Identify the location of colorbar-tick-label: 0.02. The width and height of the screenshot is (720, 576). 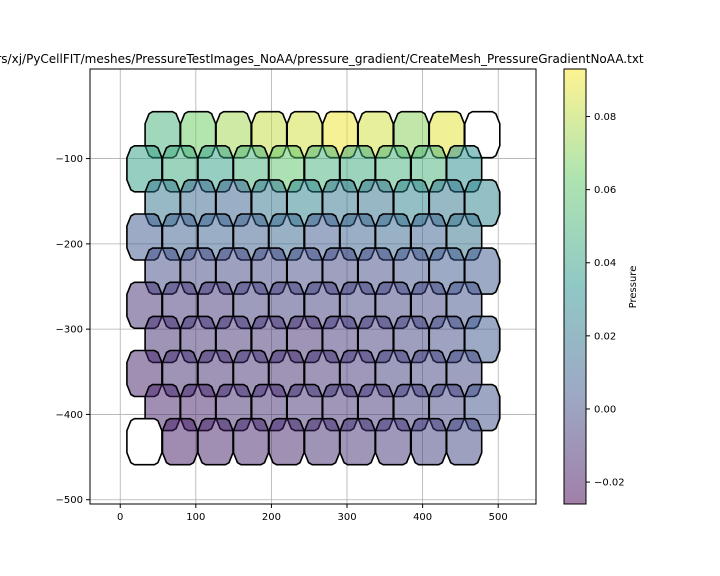
(605, 336).